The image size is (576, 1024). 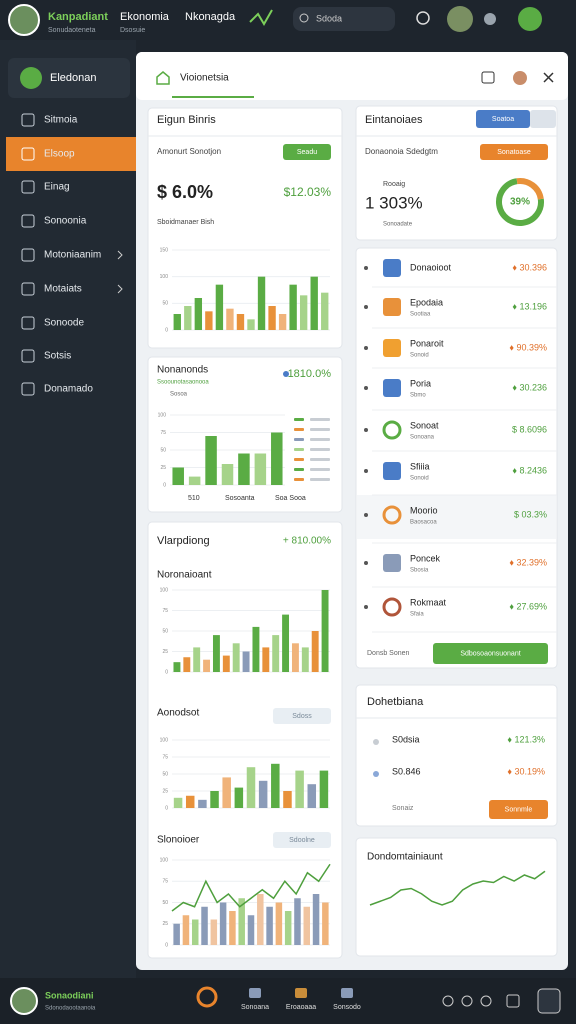 I want to click on row-name: Donaoioot, so click(x=431, y=267).